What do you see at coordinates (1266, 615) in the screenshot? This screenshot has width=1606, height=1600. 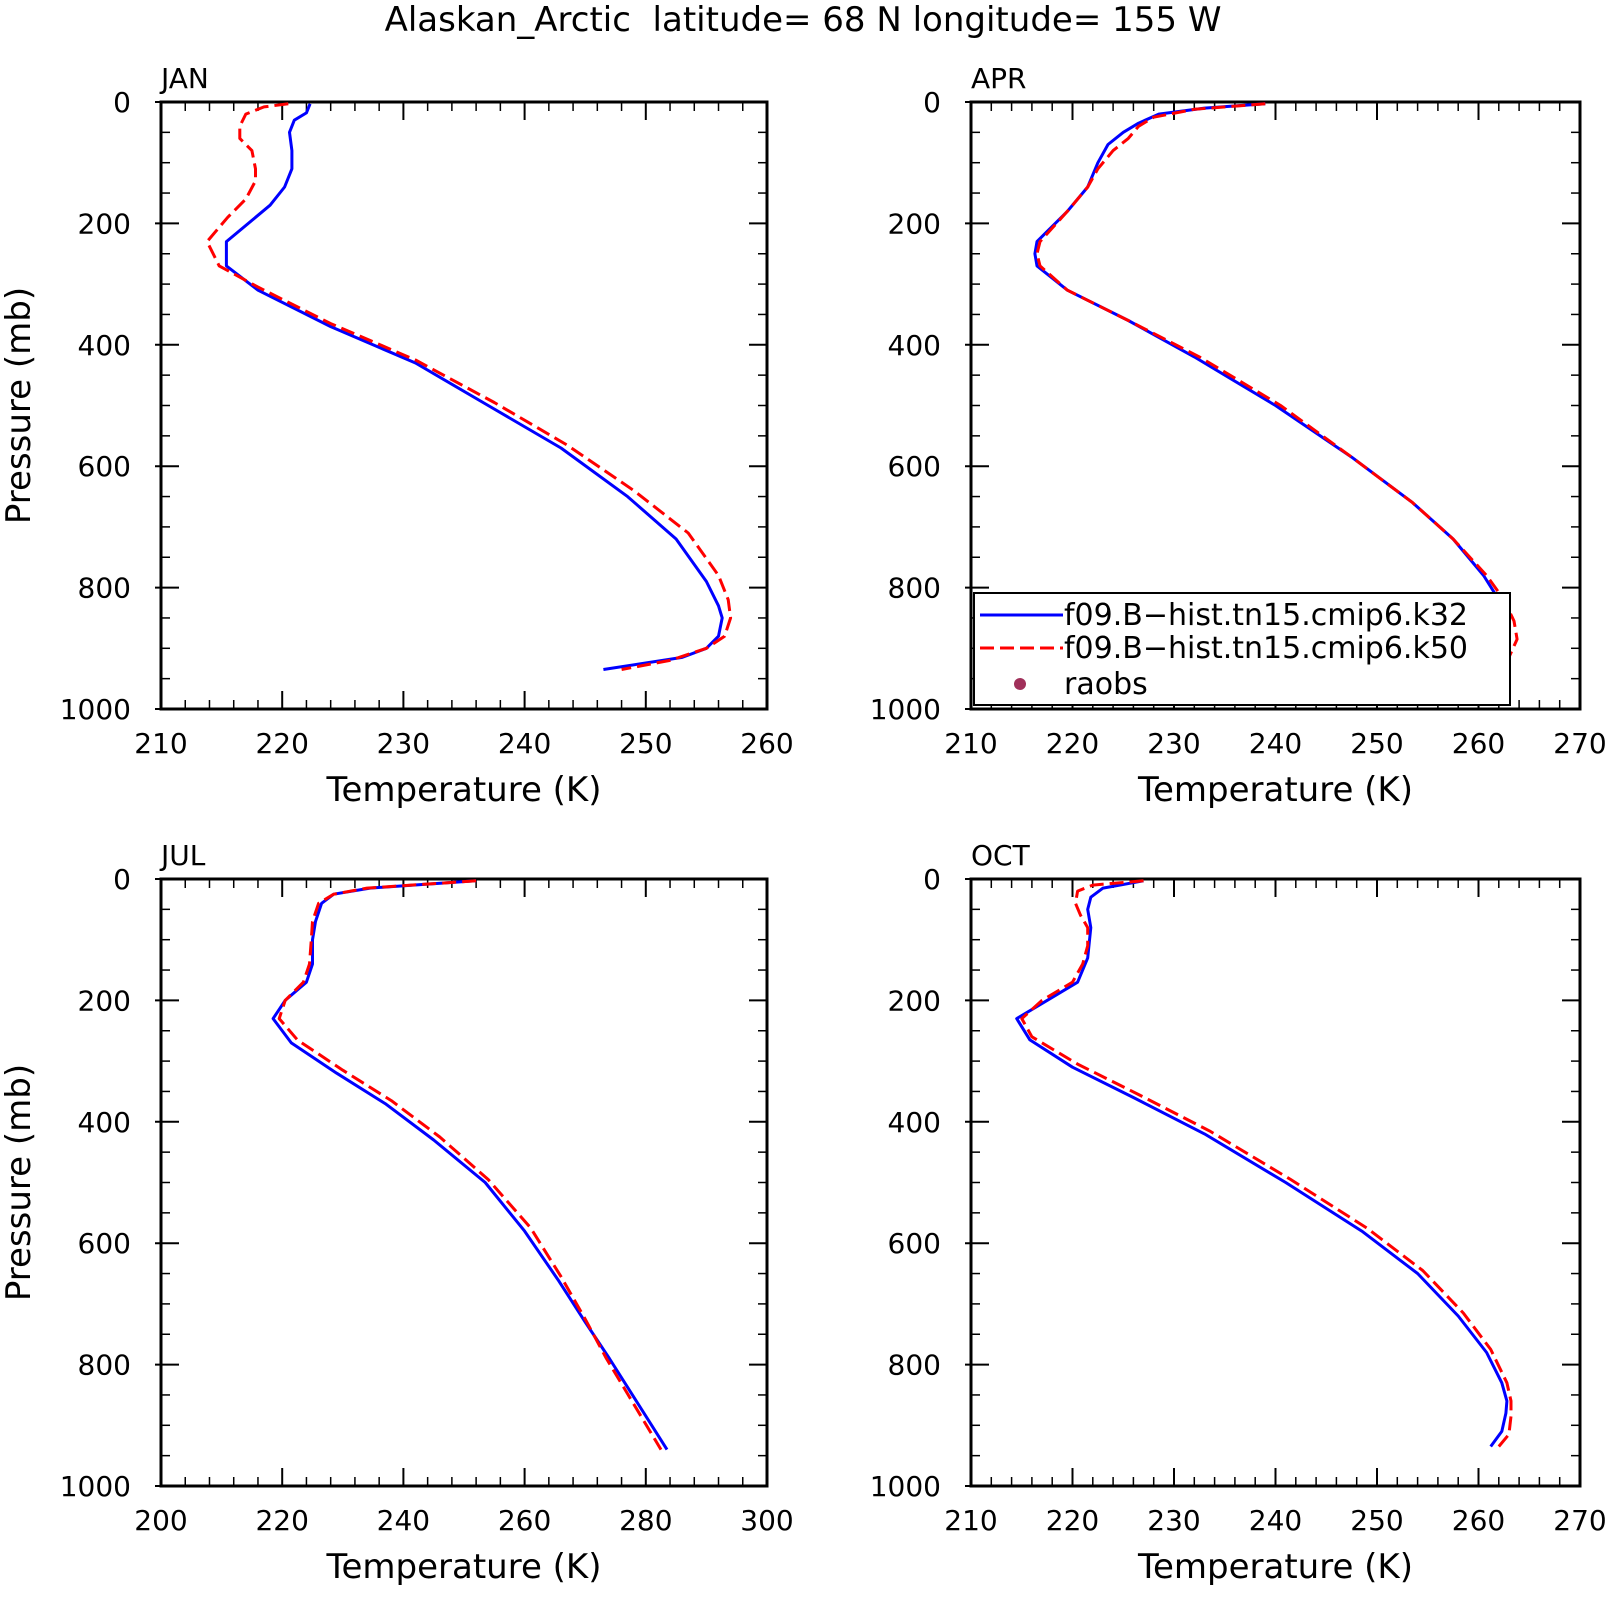 I see `legend-label: f09.B−hist.tn15.cmip6.k32` at bounding box center [1266, 615].